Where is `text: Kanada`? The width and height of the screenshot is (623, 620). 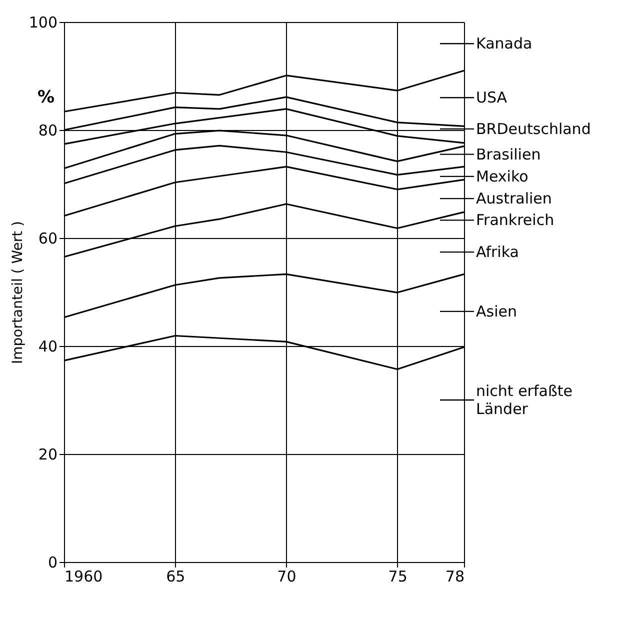 text: Kanada is located at coordinates (504, 43).